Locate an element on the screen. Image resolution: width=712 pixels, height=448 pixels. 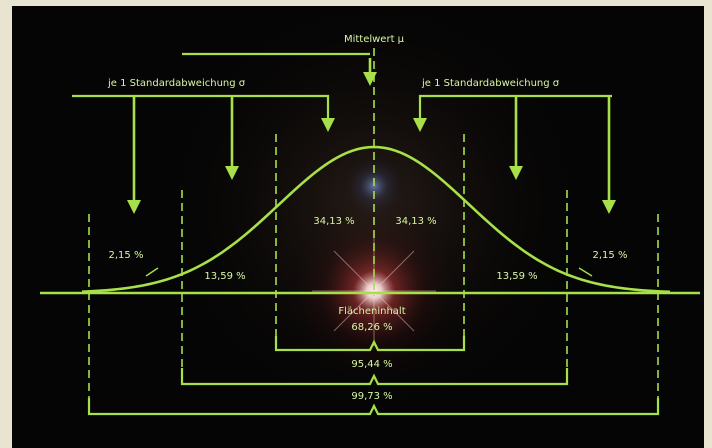
light-flare is located at coordinates (374, 291).